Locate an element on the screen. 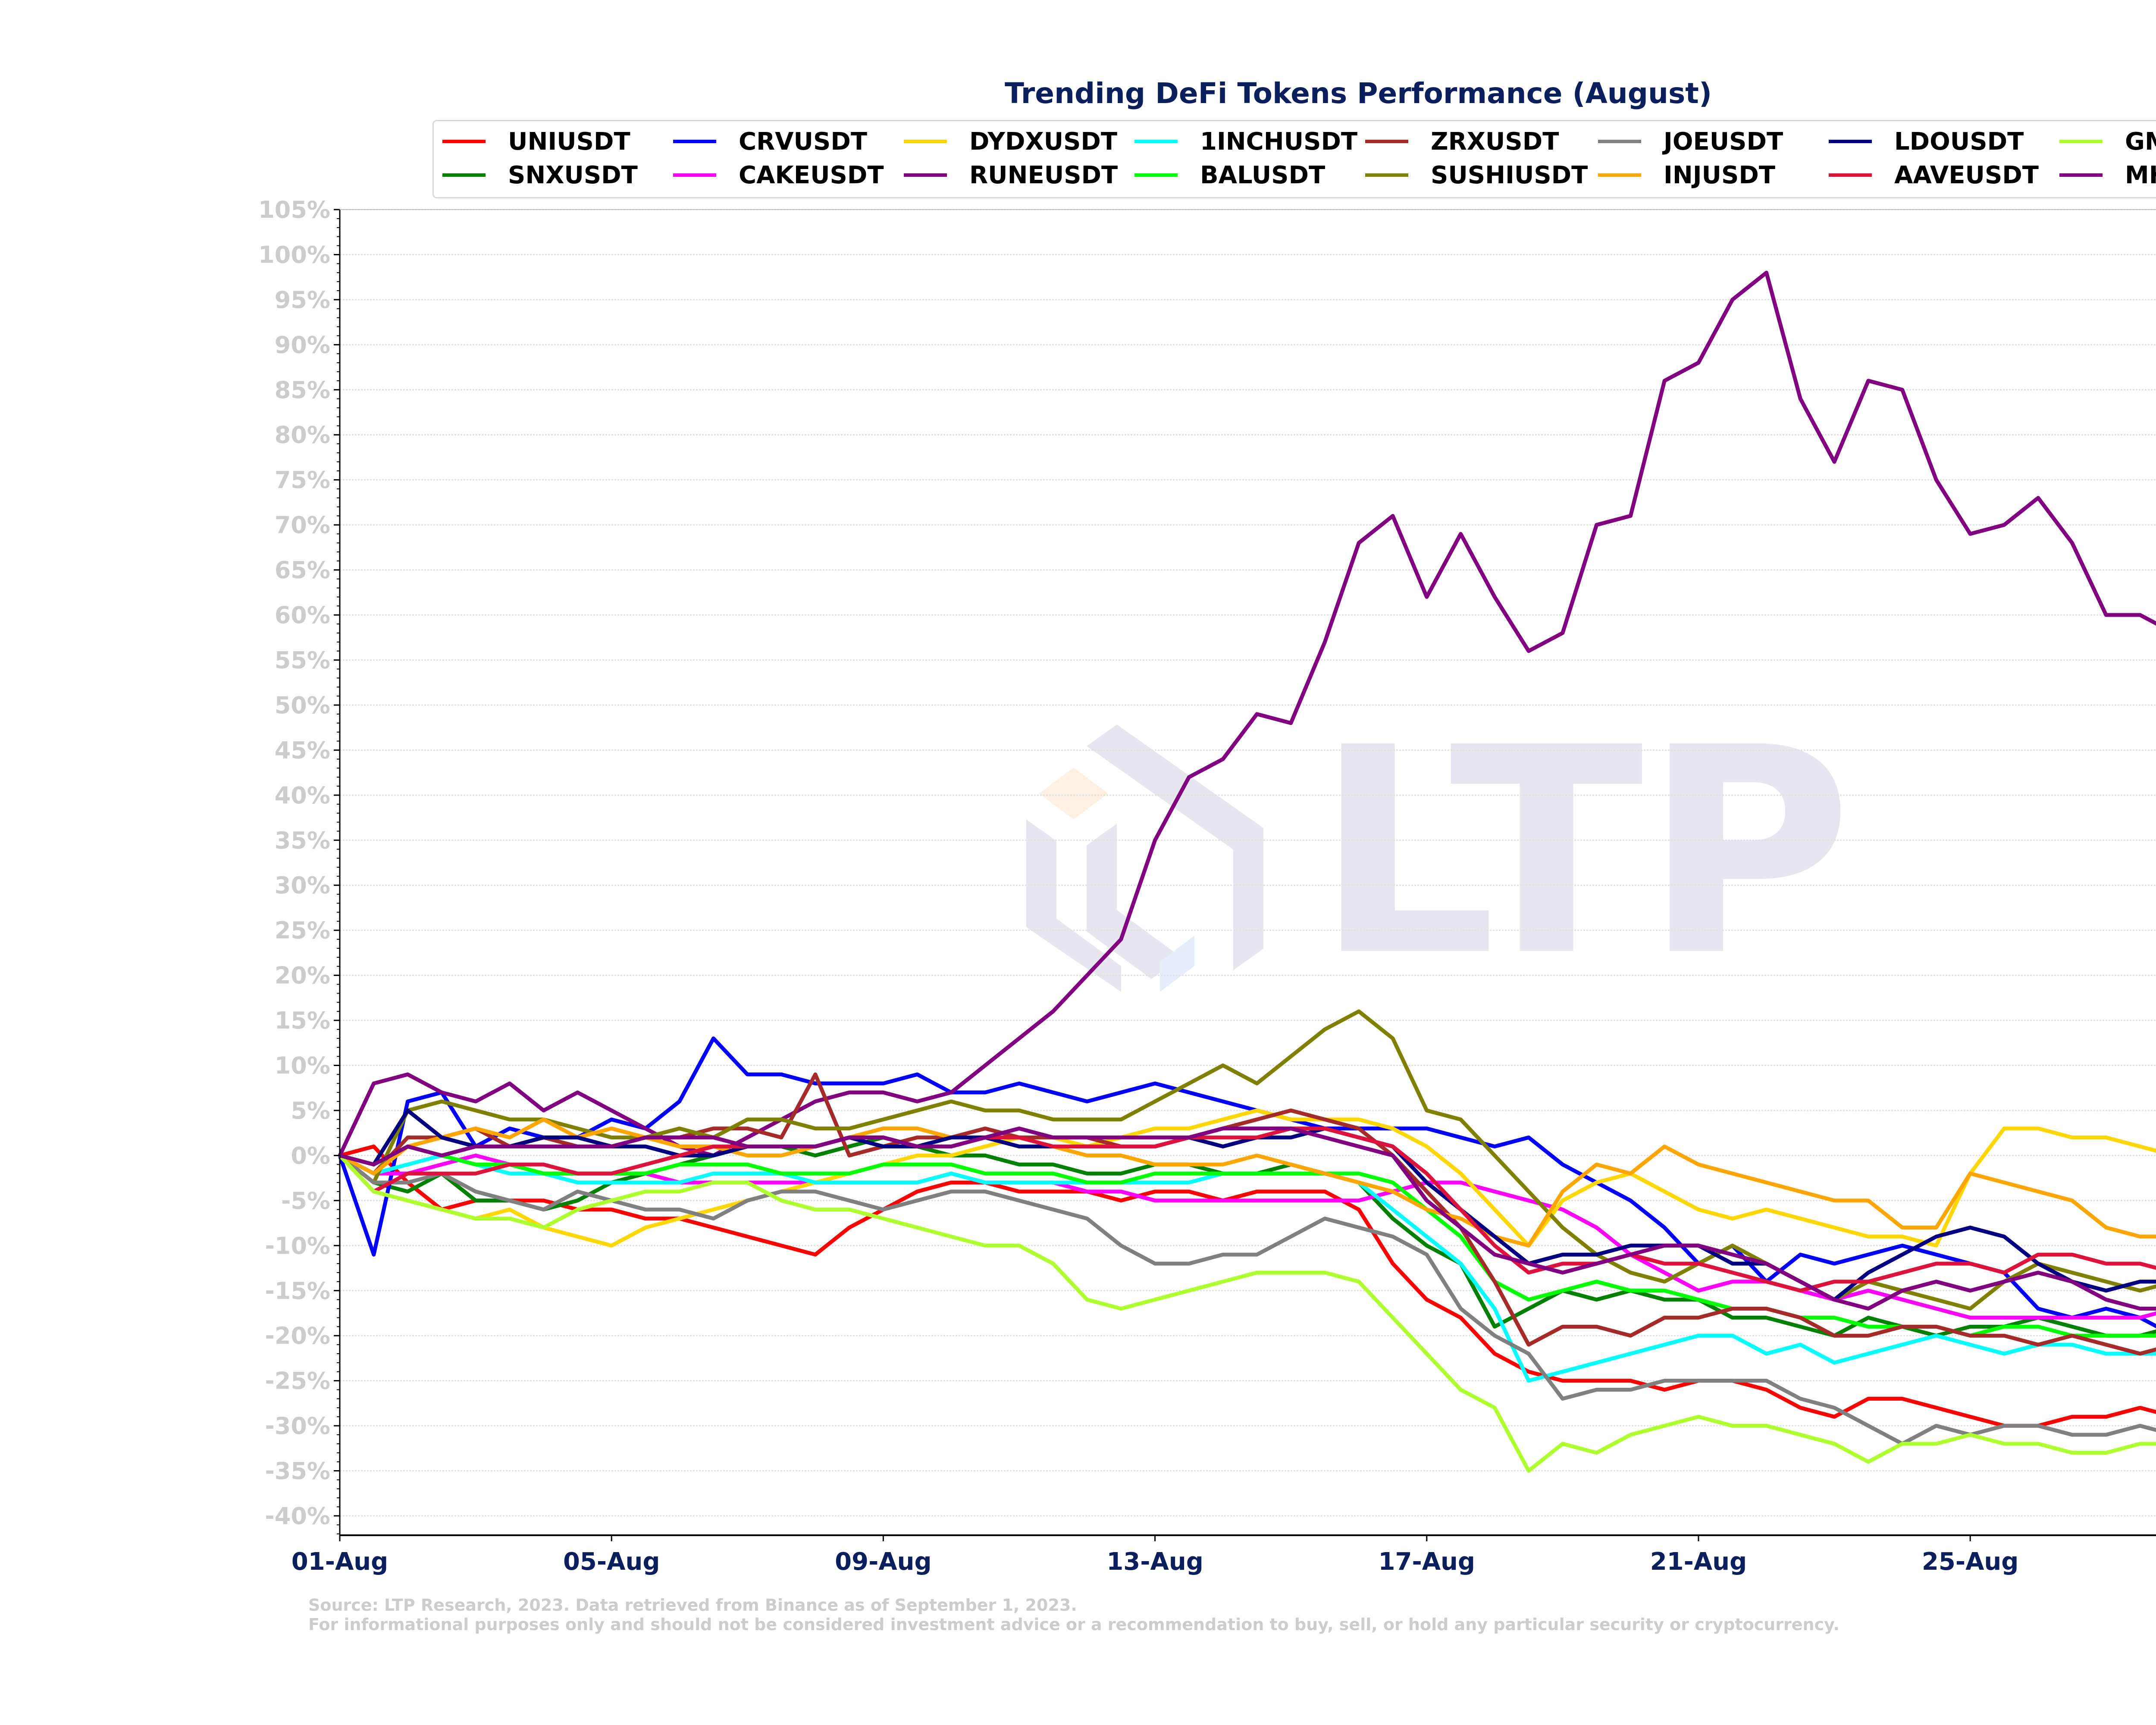 This screenshot has width=2156, height=1725. y-tick-label: 10% is located at coordinates (302, 1065).